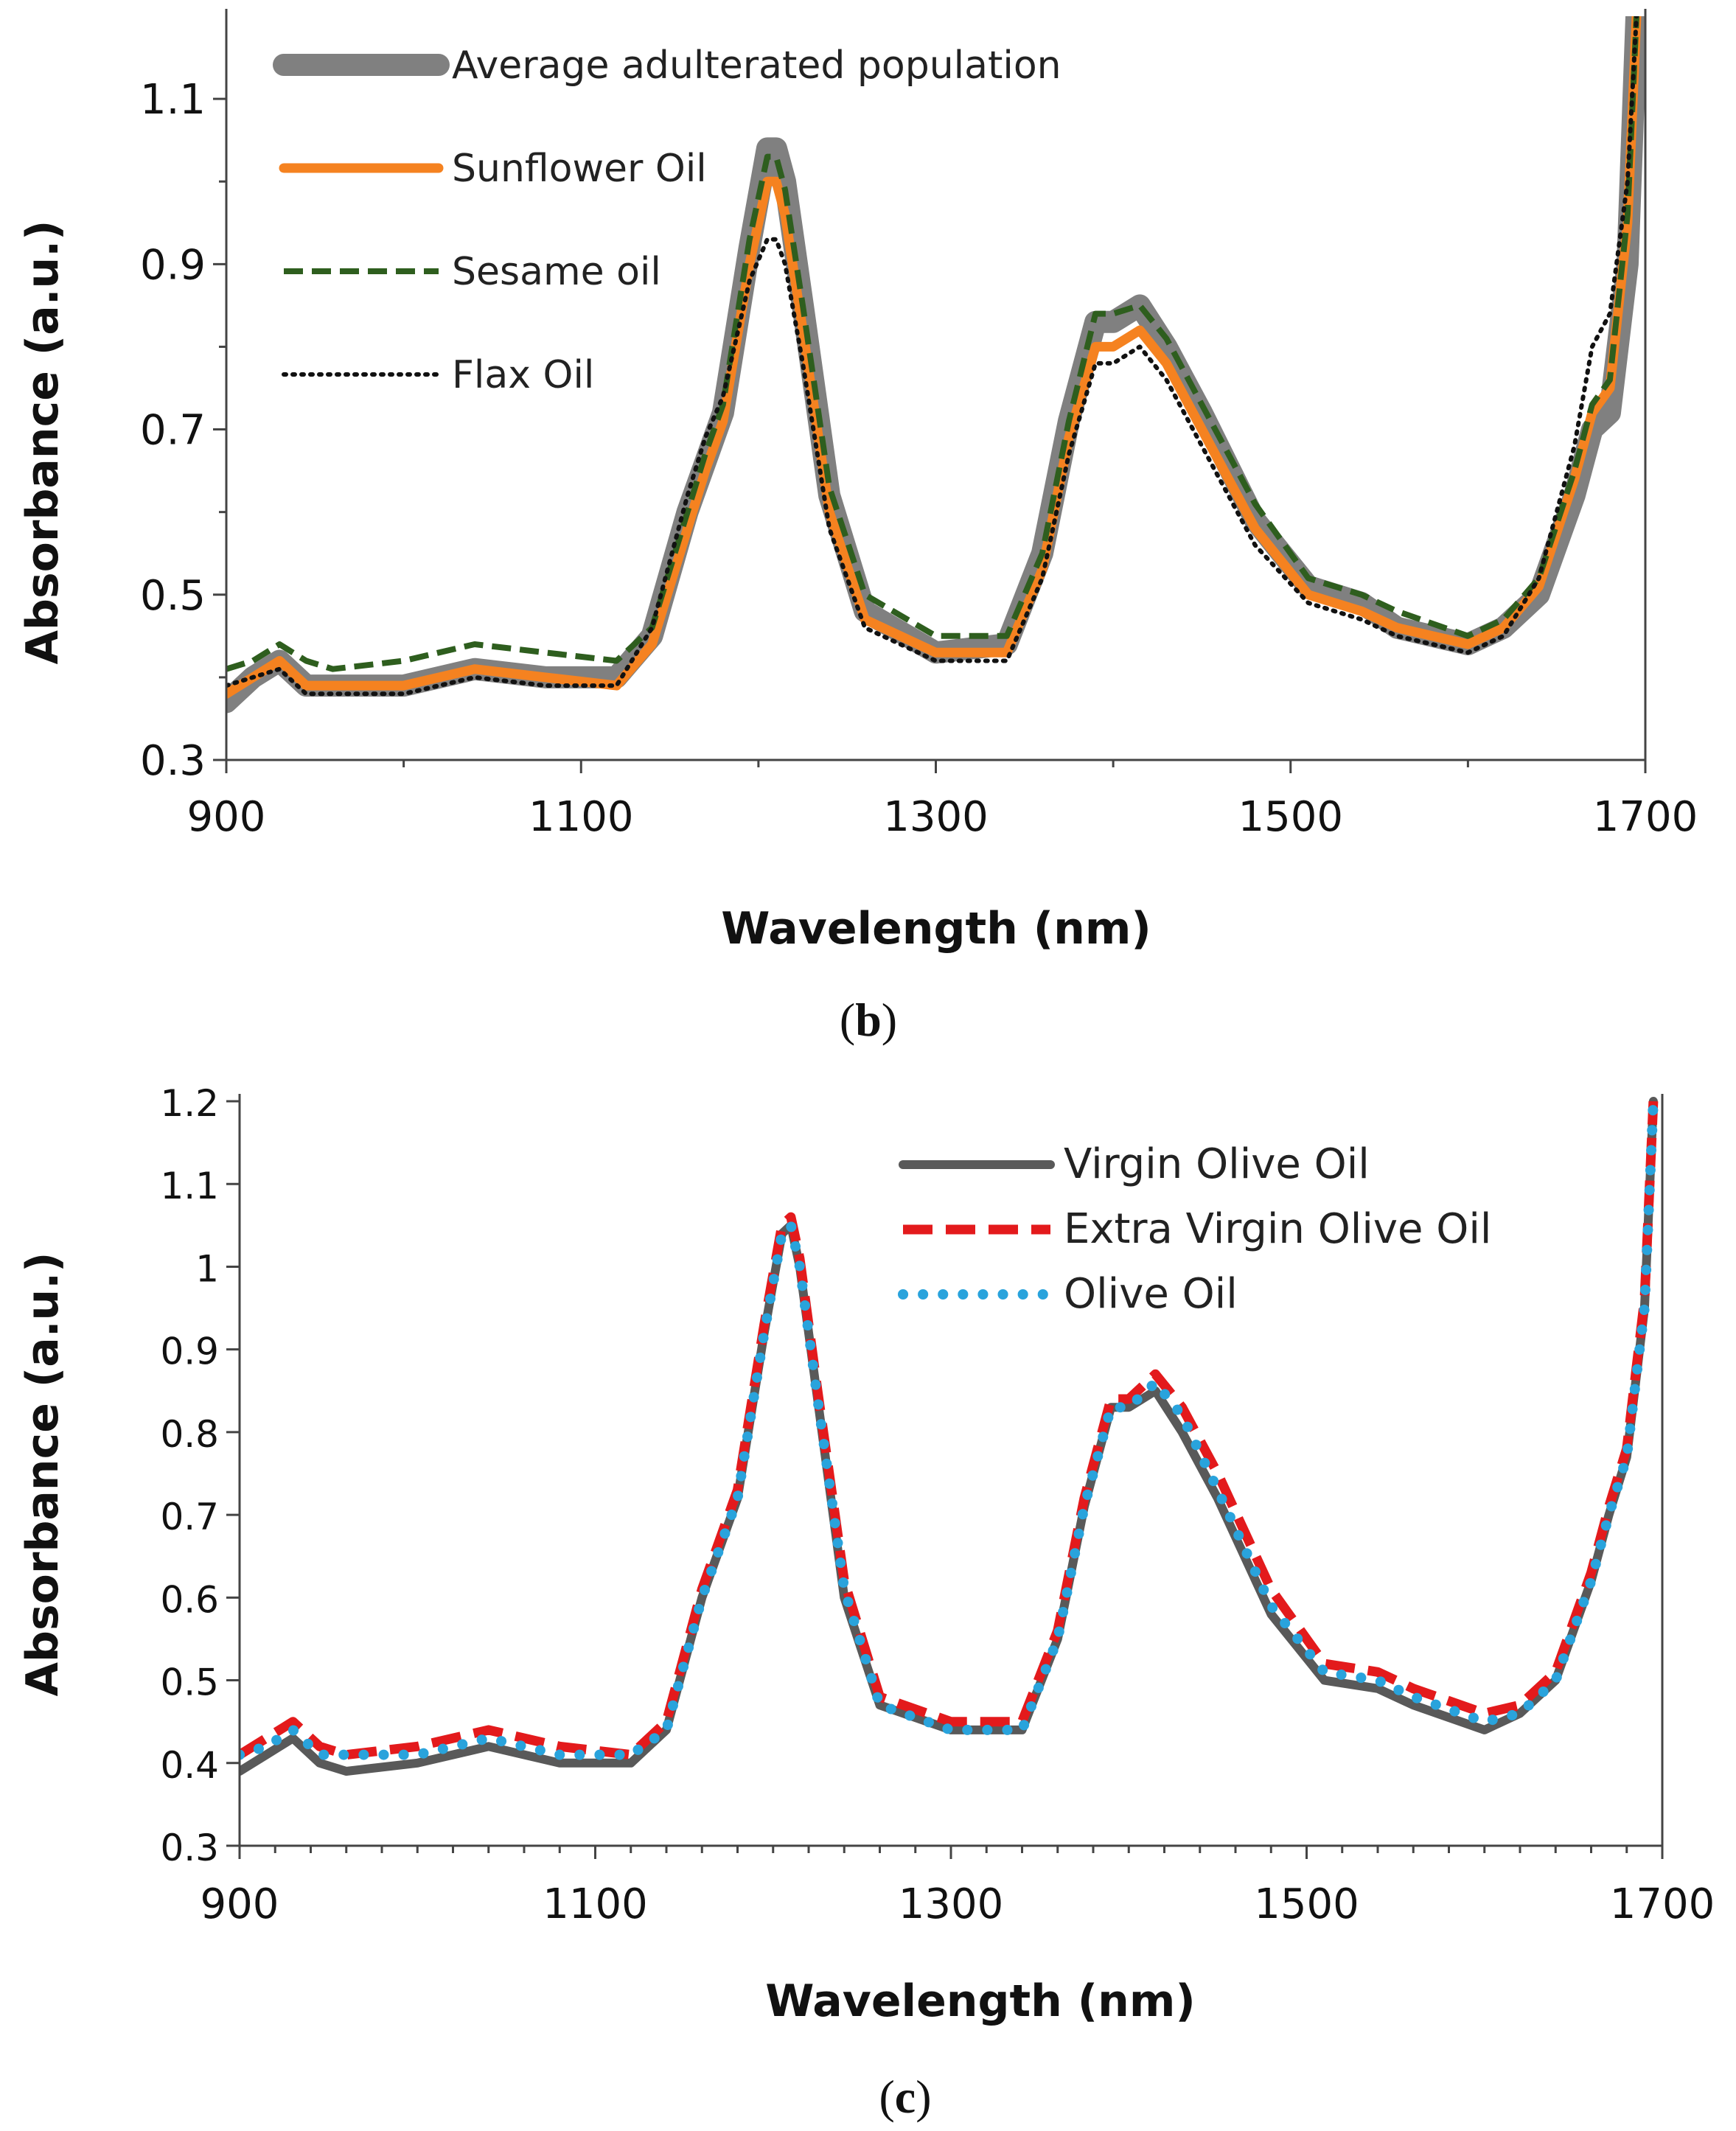 This screenshot has width=1736, height=2131. I want to click on y-tick-label: 0.4, so click(190, 1765).